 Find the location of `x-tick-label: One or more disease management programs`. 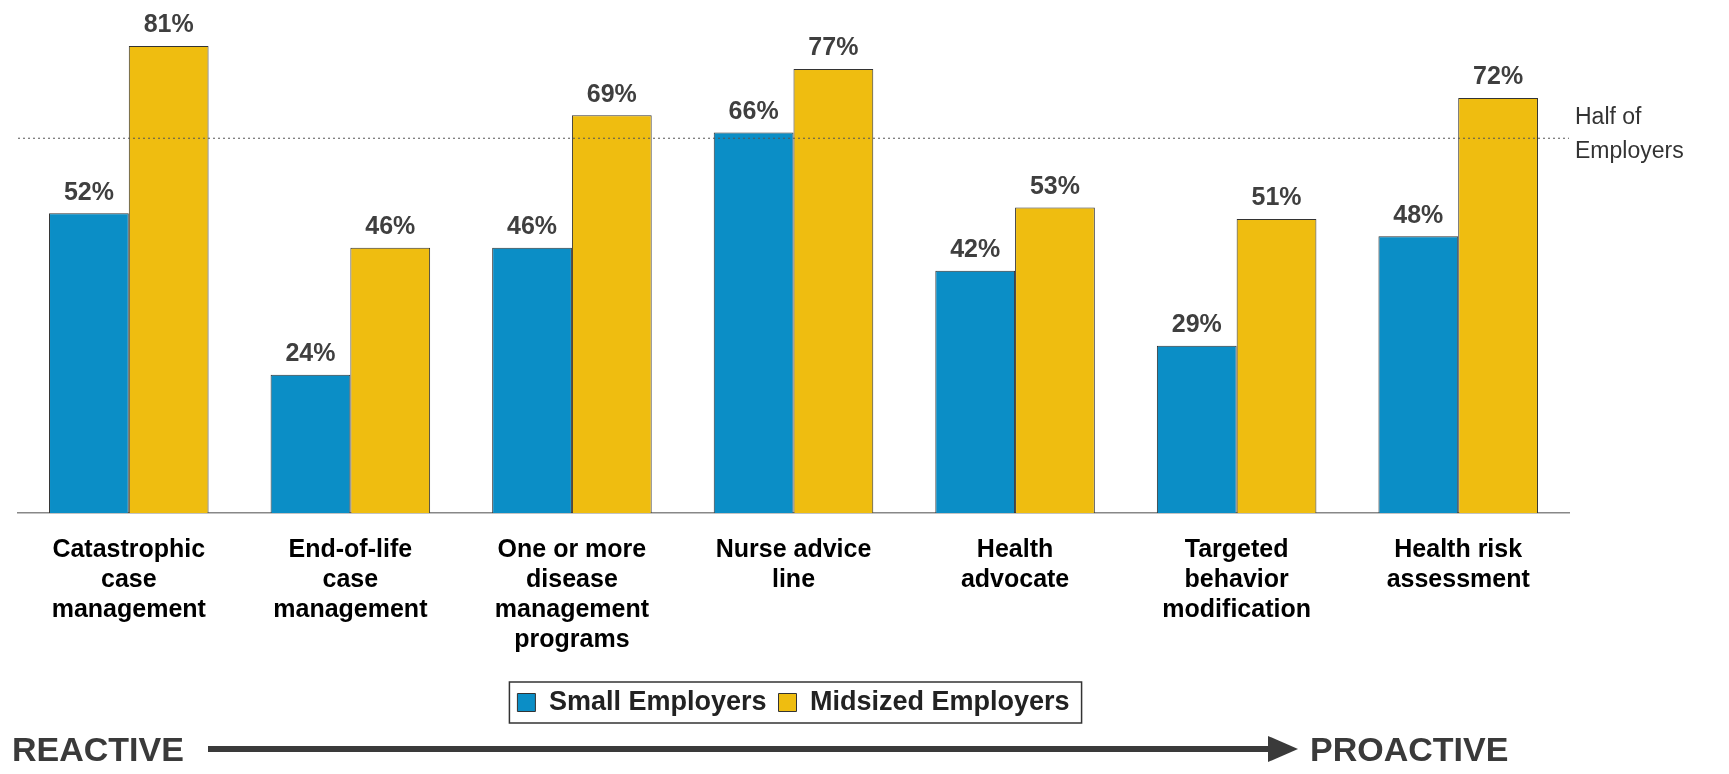

x-tick-label: One or more disease management programs is located at coordinates (572, 592).